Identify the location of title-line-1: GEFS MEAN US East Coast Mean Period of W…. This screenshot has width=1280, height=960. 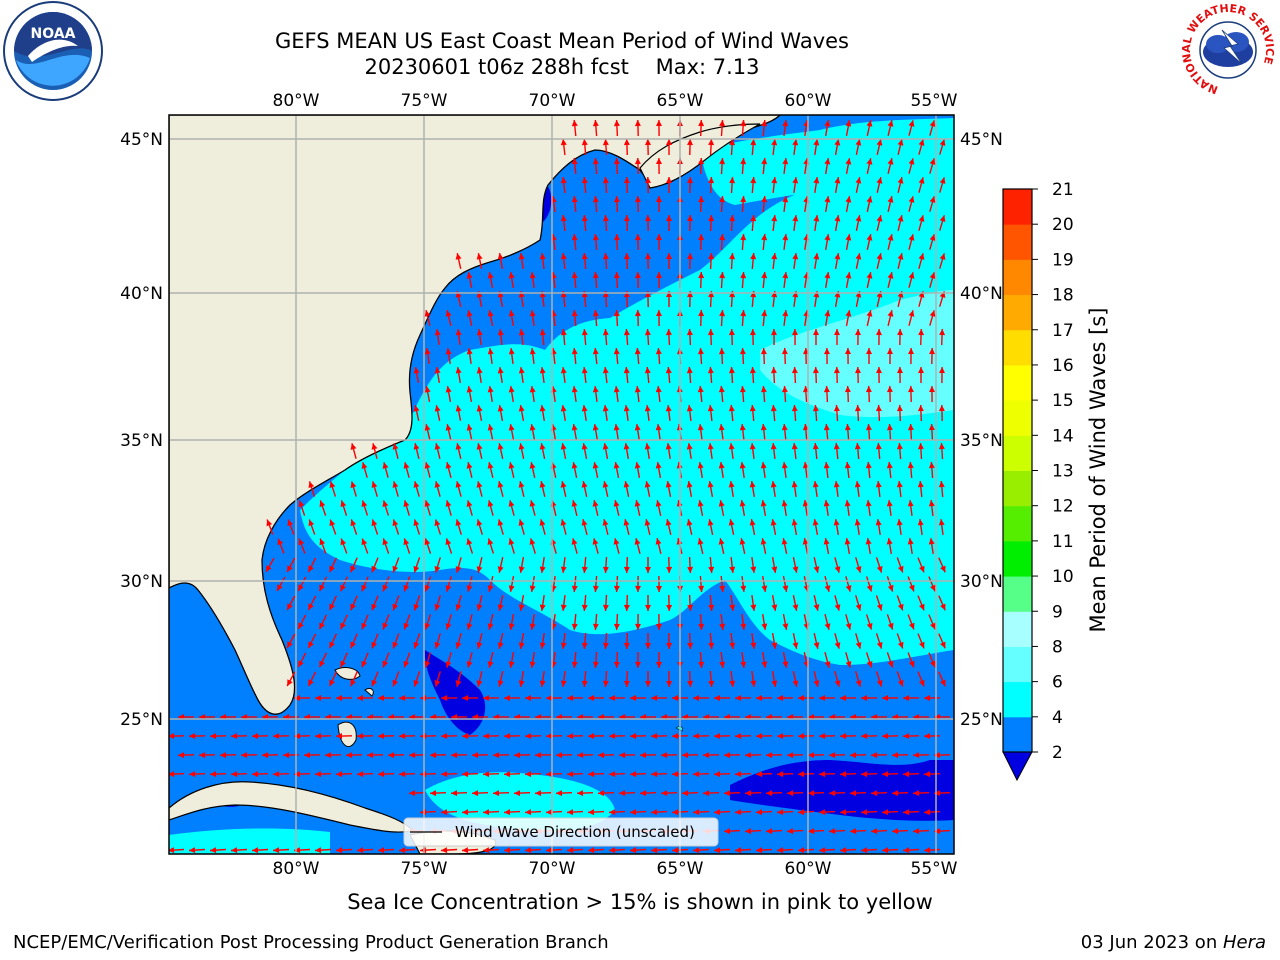
(562, 41).